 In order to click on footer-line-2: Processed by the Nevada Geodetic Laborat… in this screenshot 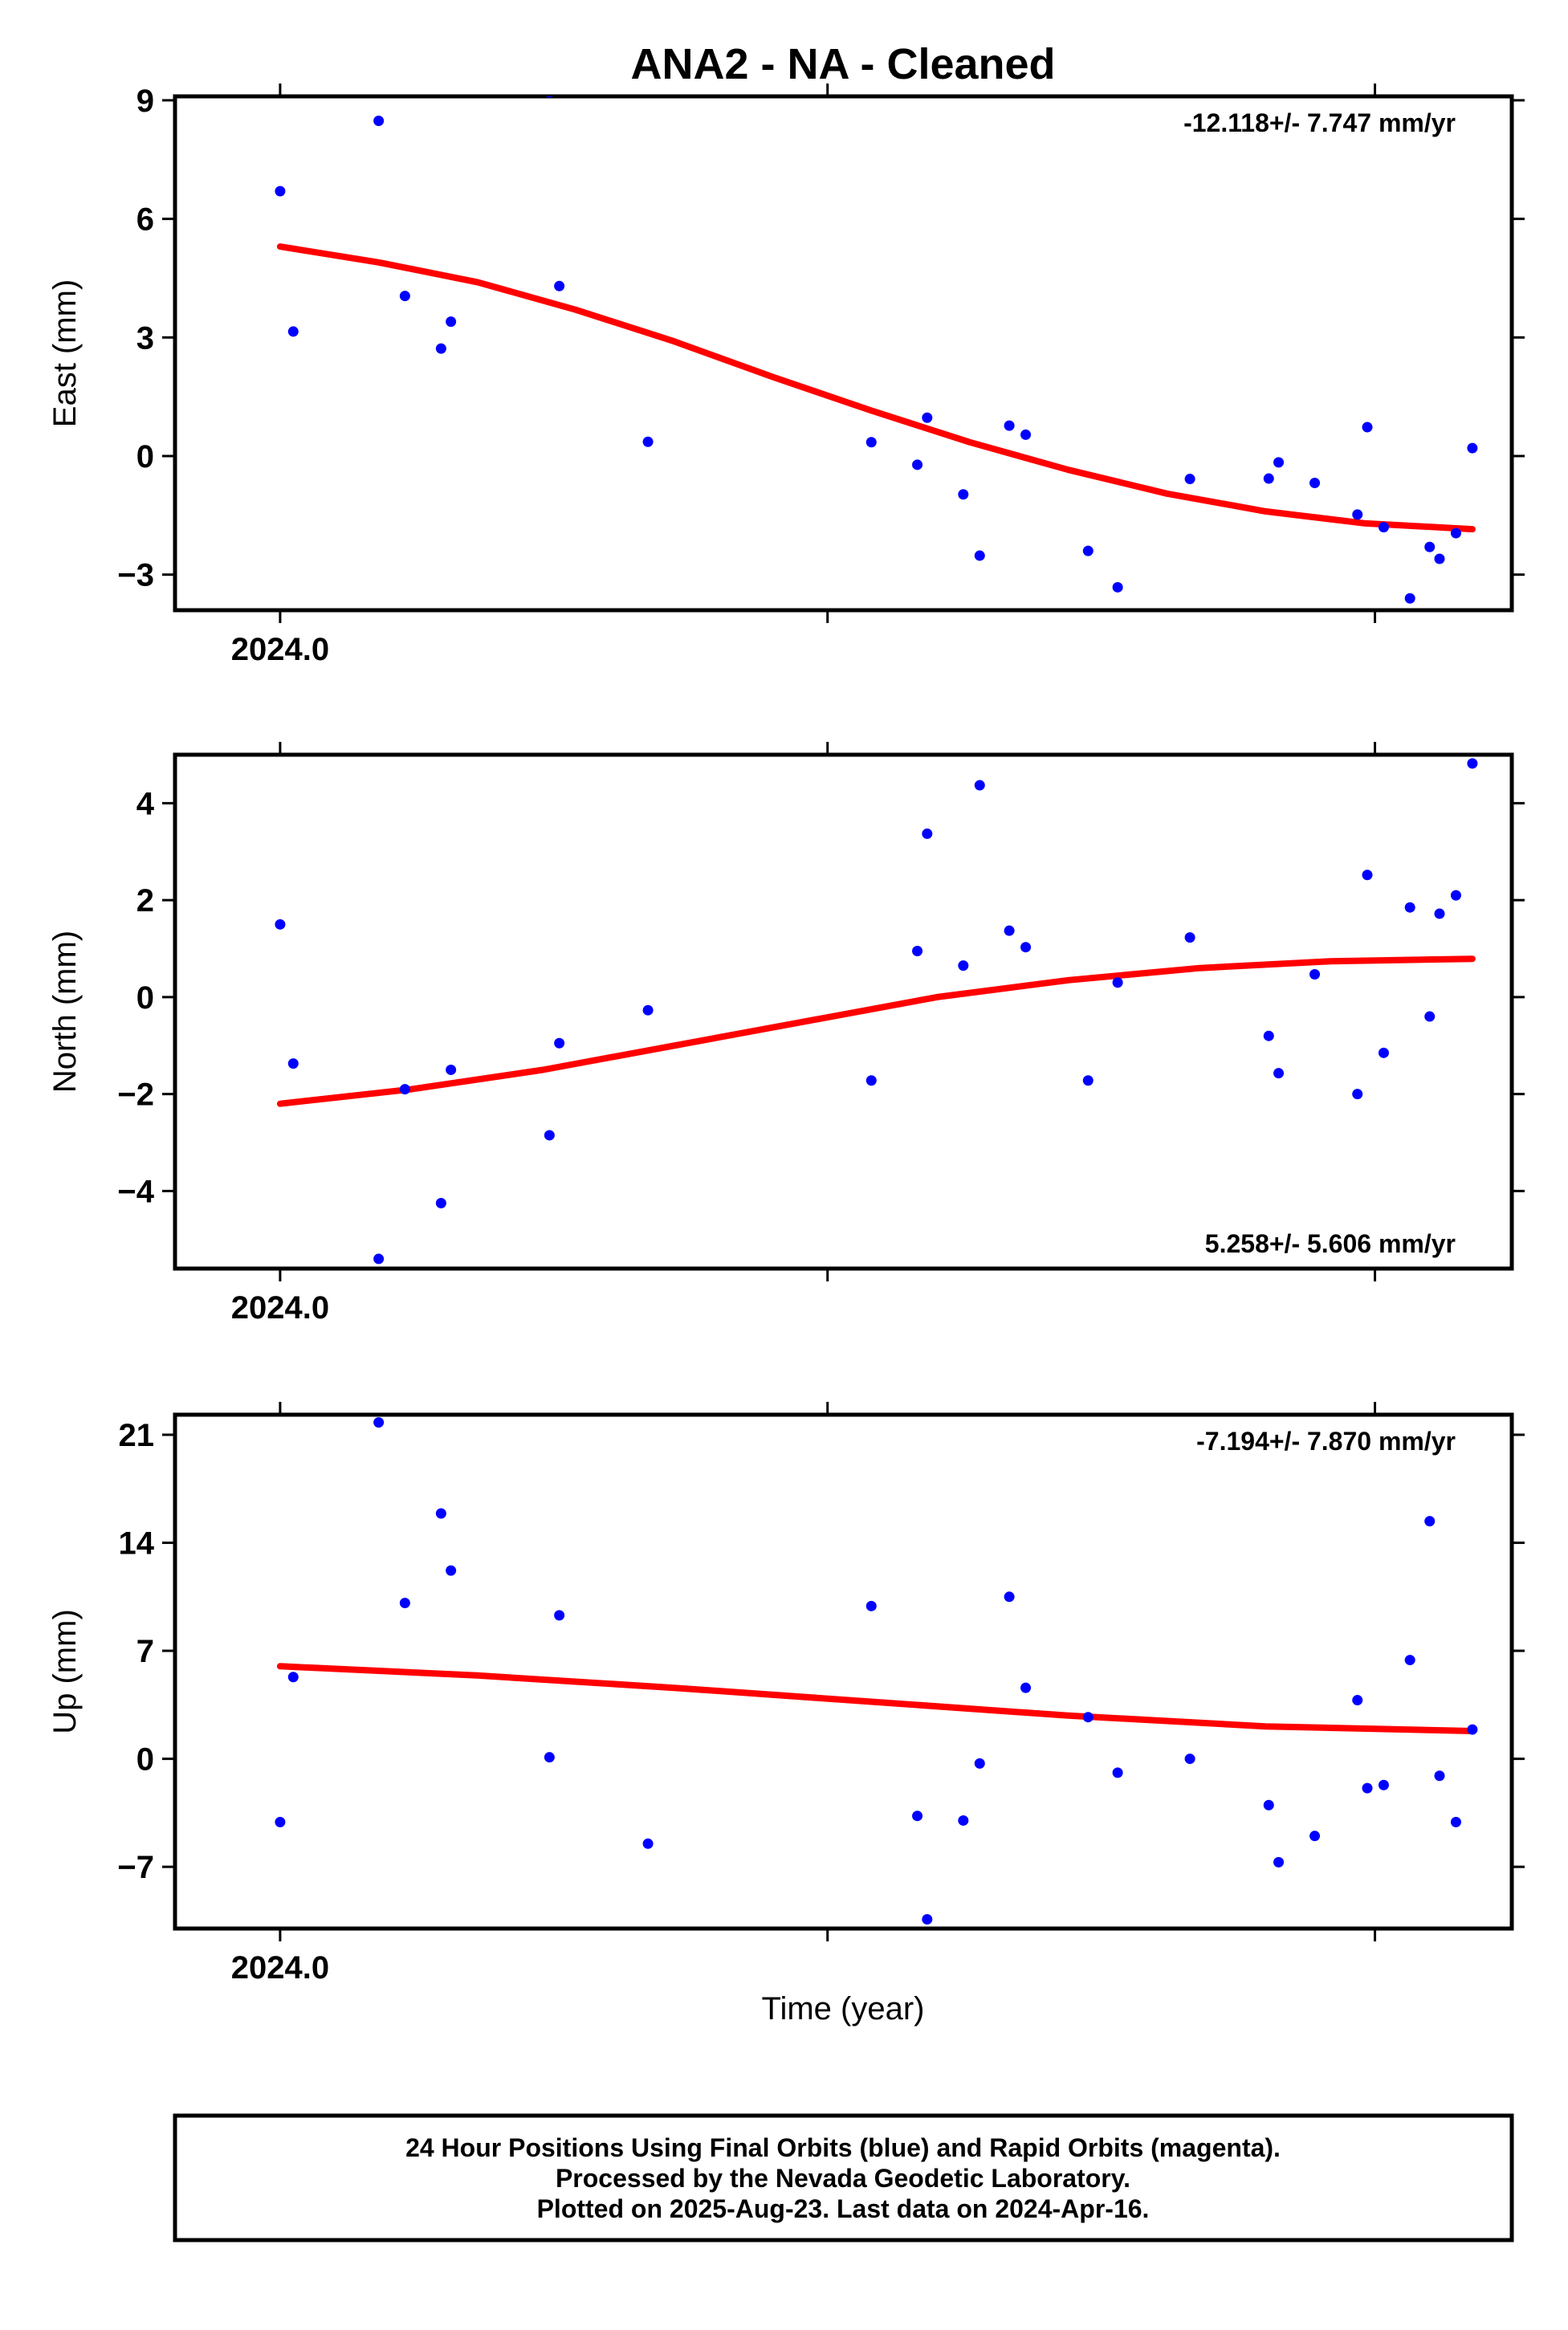, I will do `click(843, 2178)`.